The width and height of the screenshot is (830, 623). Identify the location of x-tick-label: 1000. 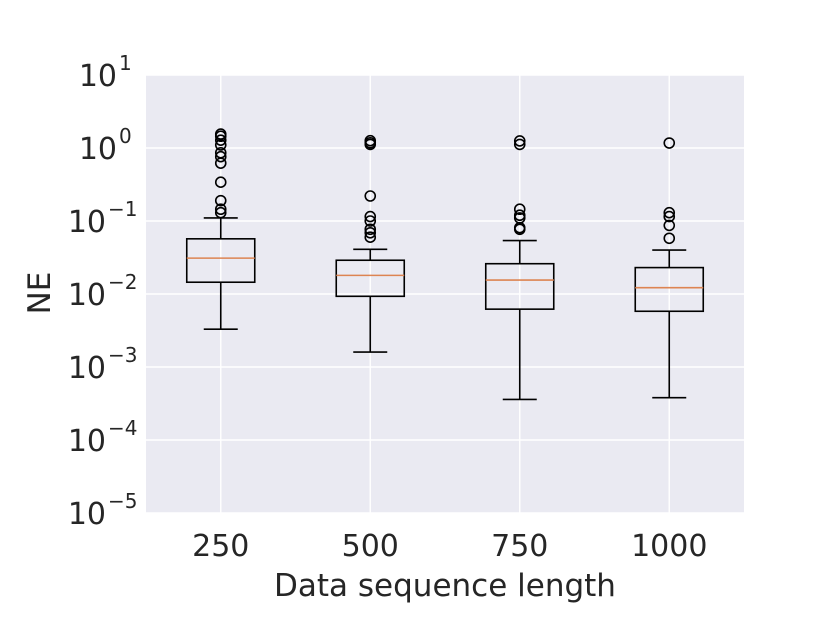
(669, 546).